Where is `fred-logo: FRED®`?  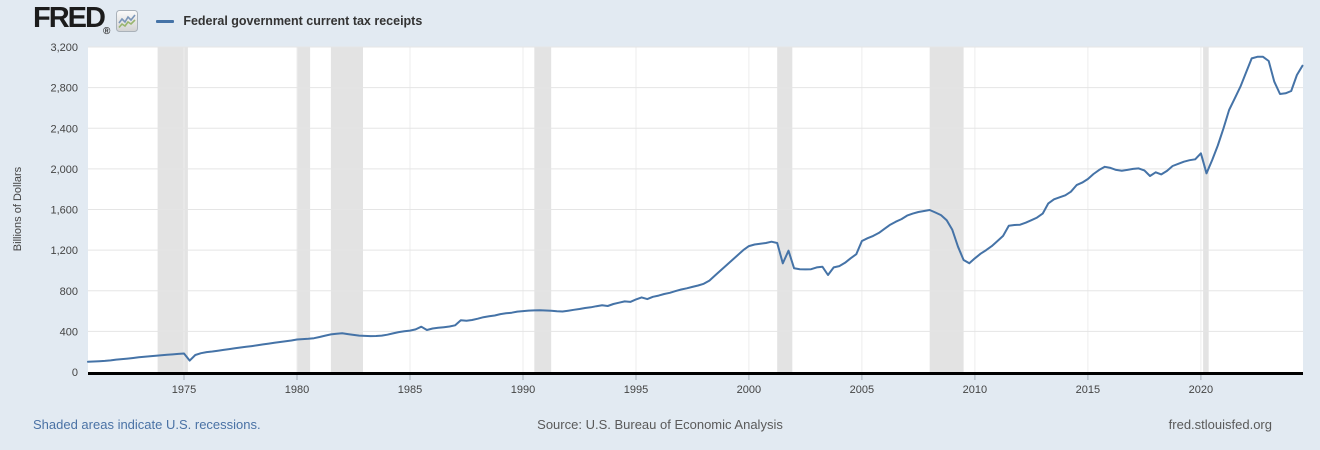
fred-logo: FRED® is located at coordinates (72, 19).